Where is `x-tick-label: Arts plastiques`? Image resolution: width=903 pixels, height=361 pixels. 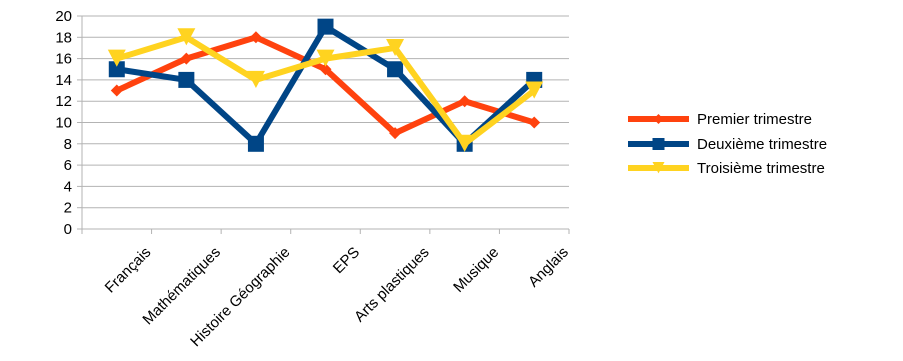 x-tick-label: Arts plastiques is located at coordinates (392, 285).